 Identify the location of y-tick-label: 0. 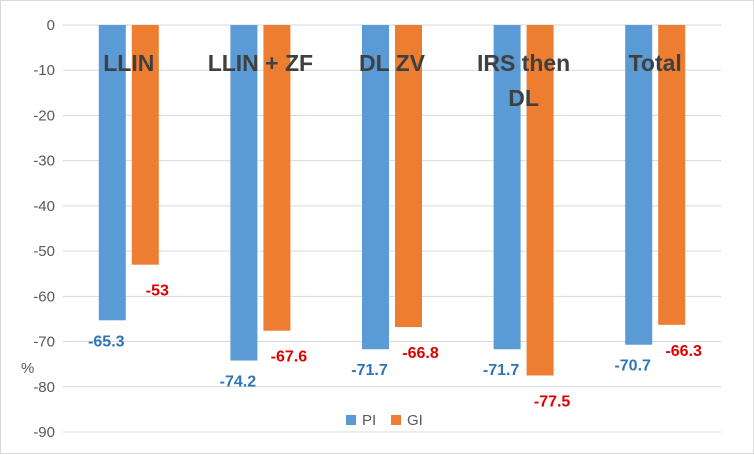
(51, 25).